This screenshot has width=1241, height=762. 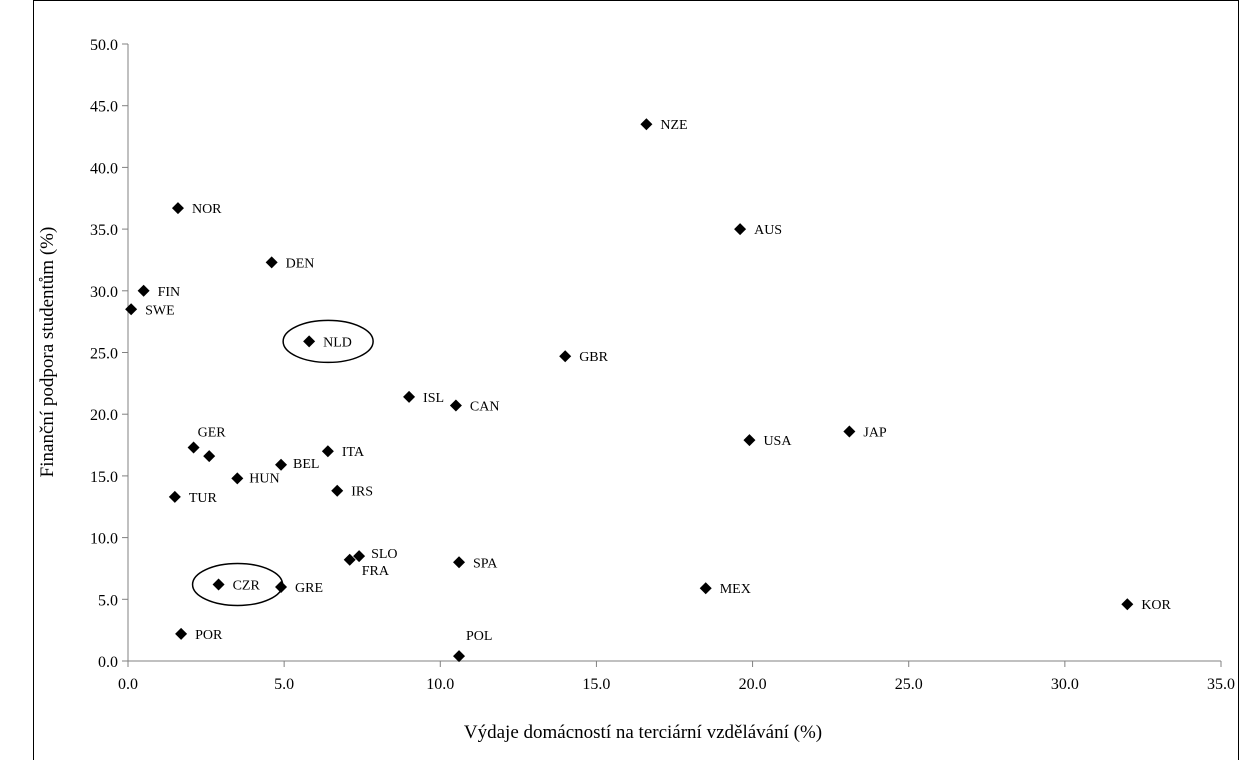 I want to click on data-point-label: MEX, so click(x=735, y=589).